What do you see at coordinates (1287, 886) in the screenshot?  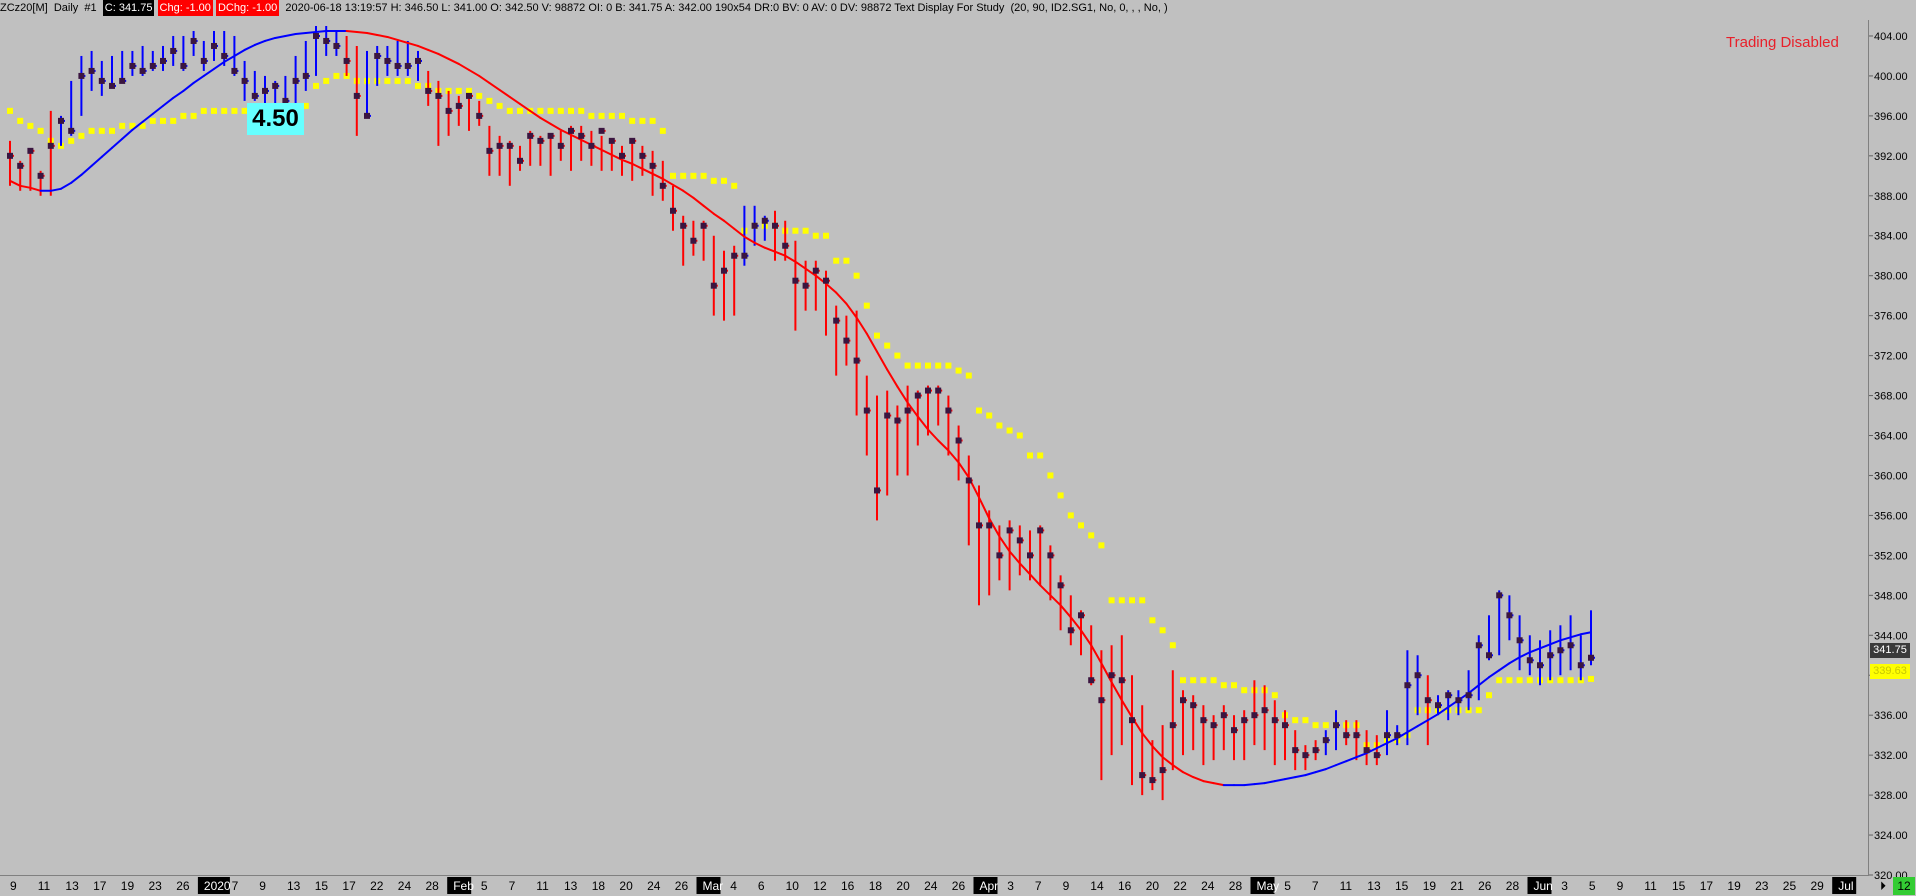 I see `x-tick-label: 5` at bounding box center [1287, 886].